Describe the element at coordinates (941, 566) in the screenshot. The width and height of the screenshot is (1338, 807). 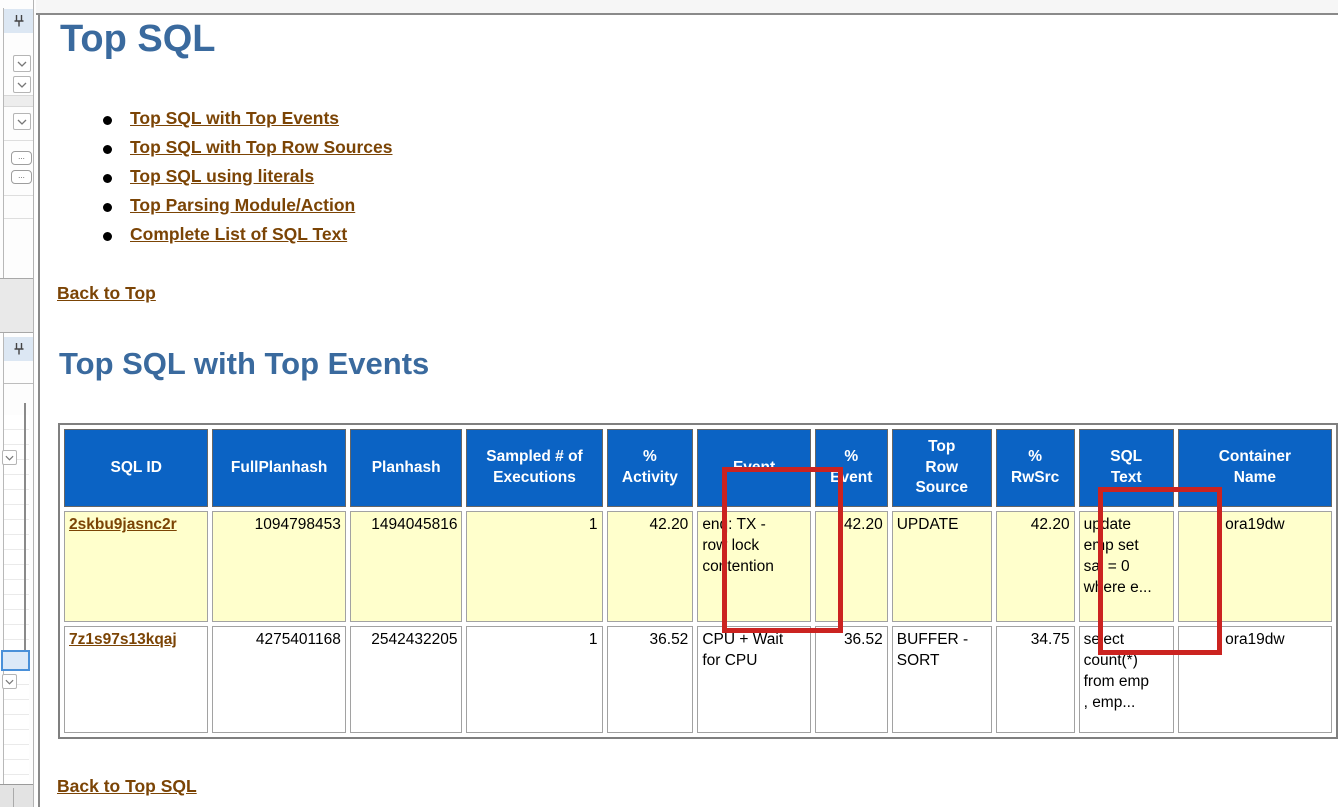
I see `cell-top-row-source: UPDATE` at that location.